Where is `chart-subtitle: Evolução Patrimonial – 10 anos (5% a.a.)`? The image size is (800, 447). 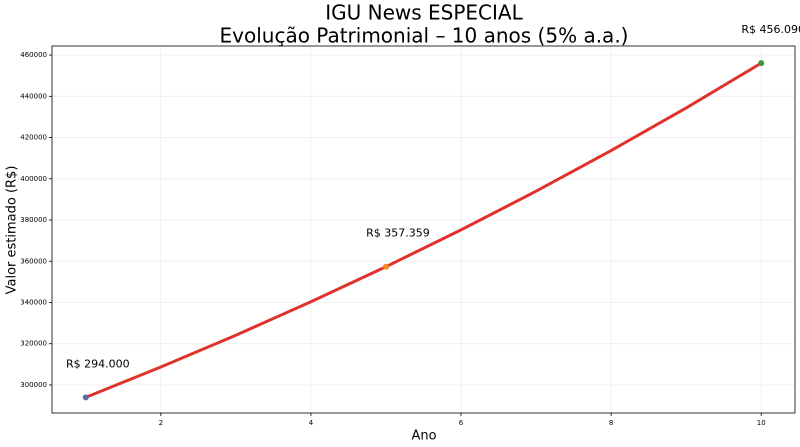
chart-subtitle: Evolução Patrimonial – 10 anos (5% a.a.) is located at coordinates (424, 36).